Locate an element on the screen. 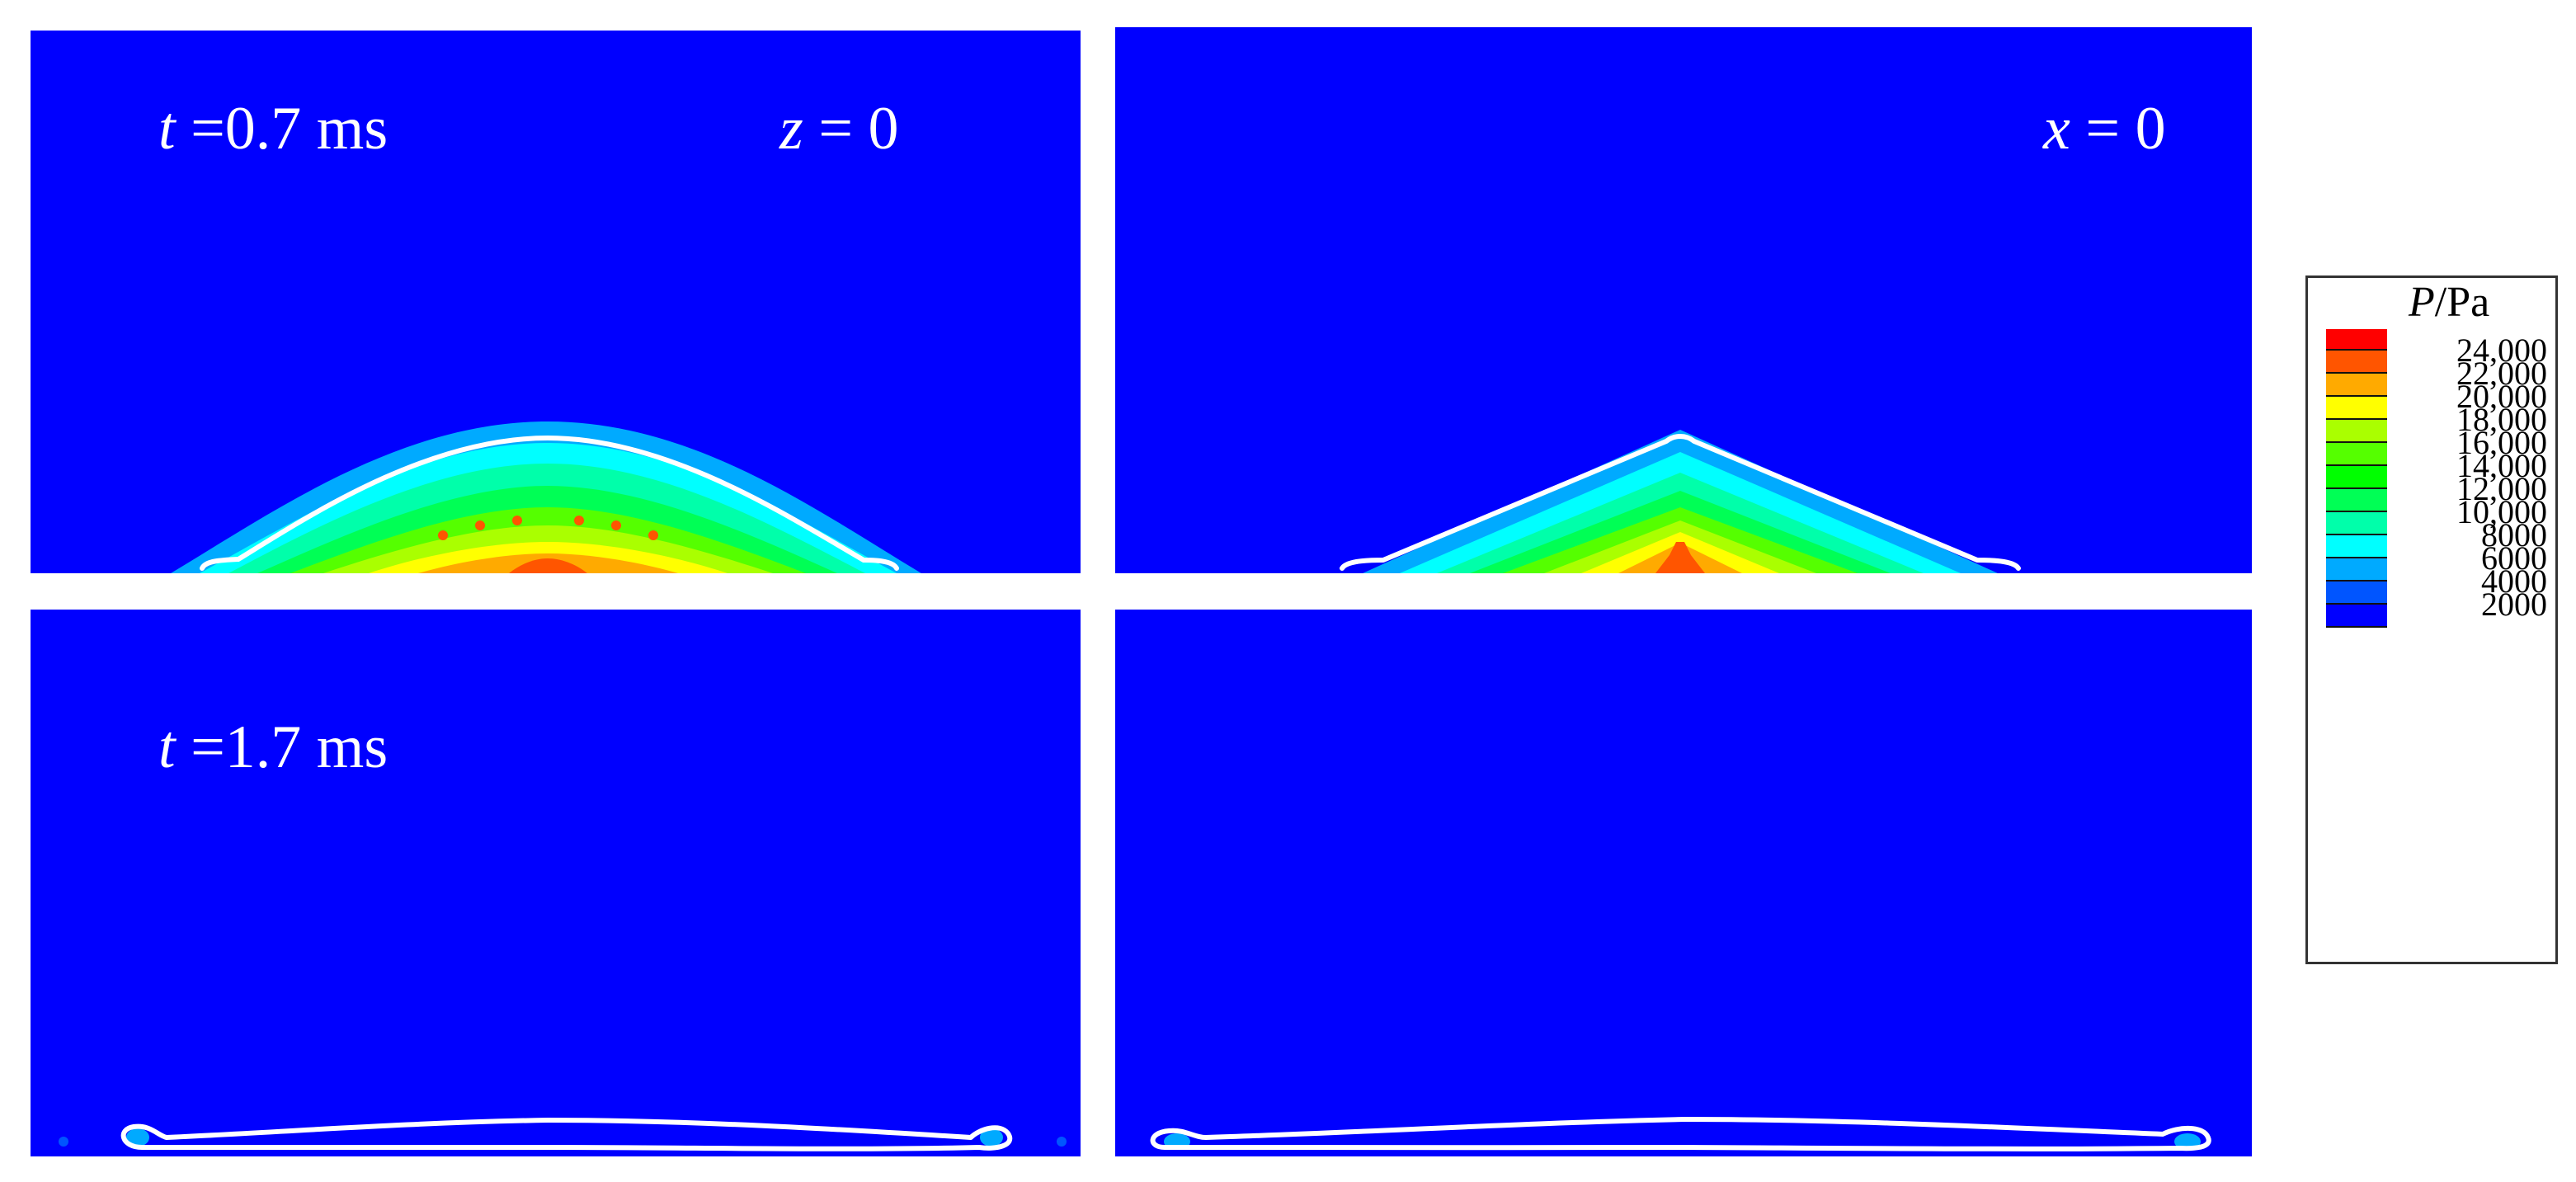 This screenshot has height=1182, width=2576. legend-tick: 14,000 is located at coordinates (2501, 465).